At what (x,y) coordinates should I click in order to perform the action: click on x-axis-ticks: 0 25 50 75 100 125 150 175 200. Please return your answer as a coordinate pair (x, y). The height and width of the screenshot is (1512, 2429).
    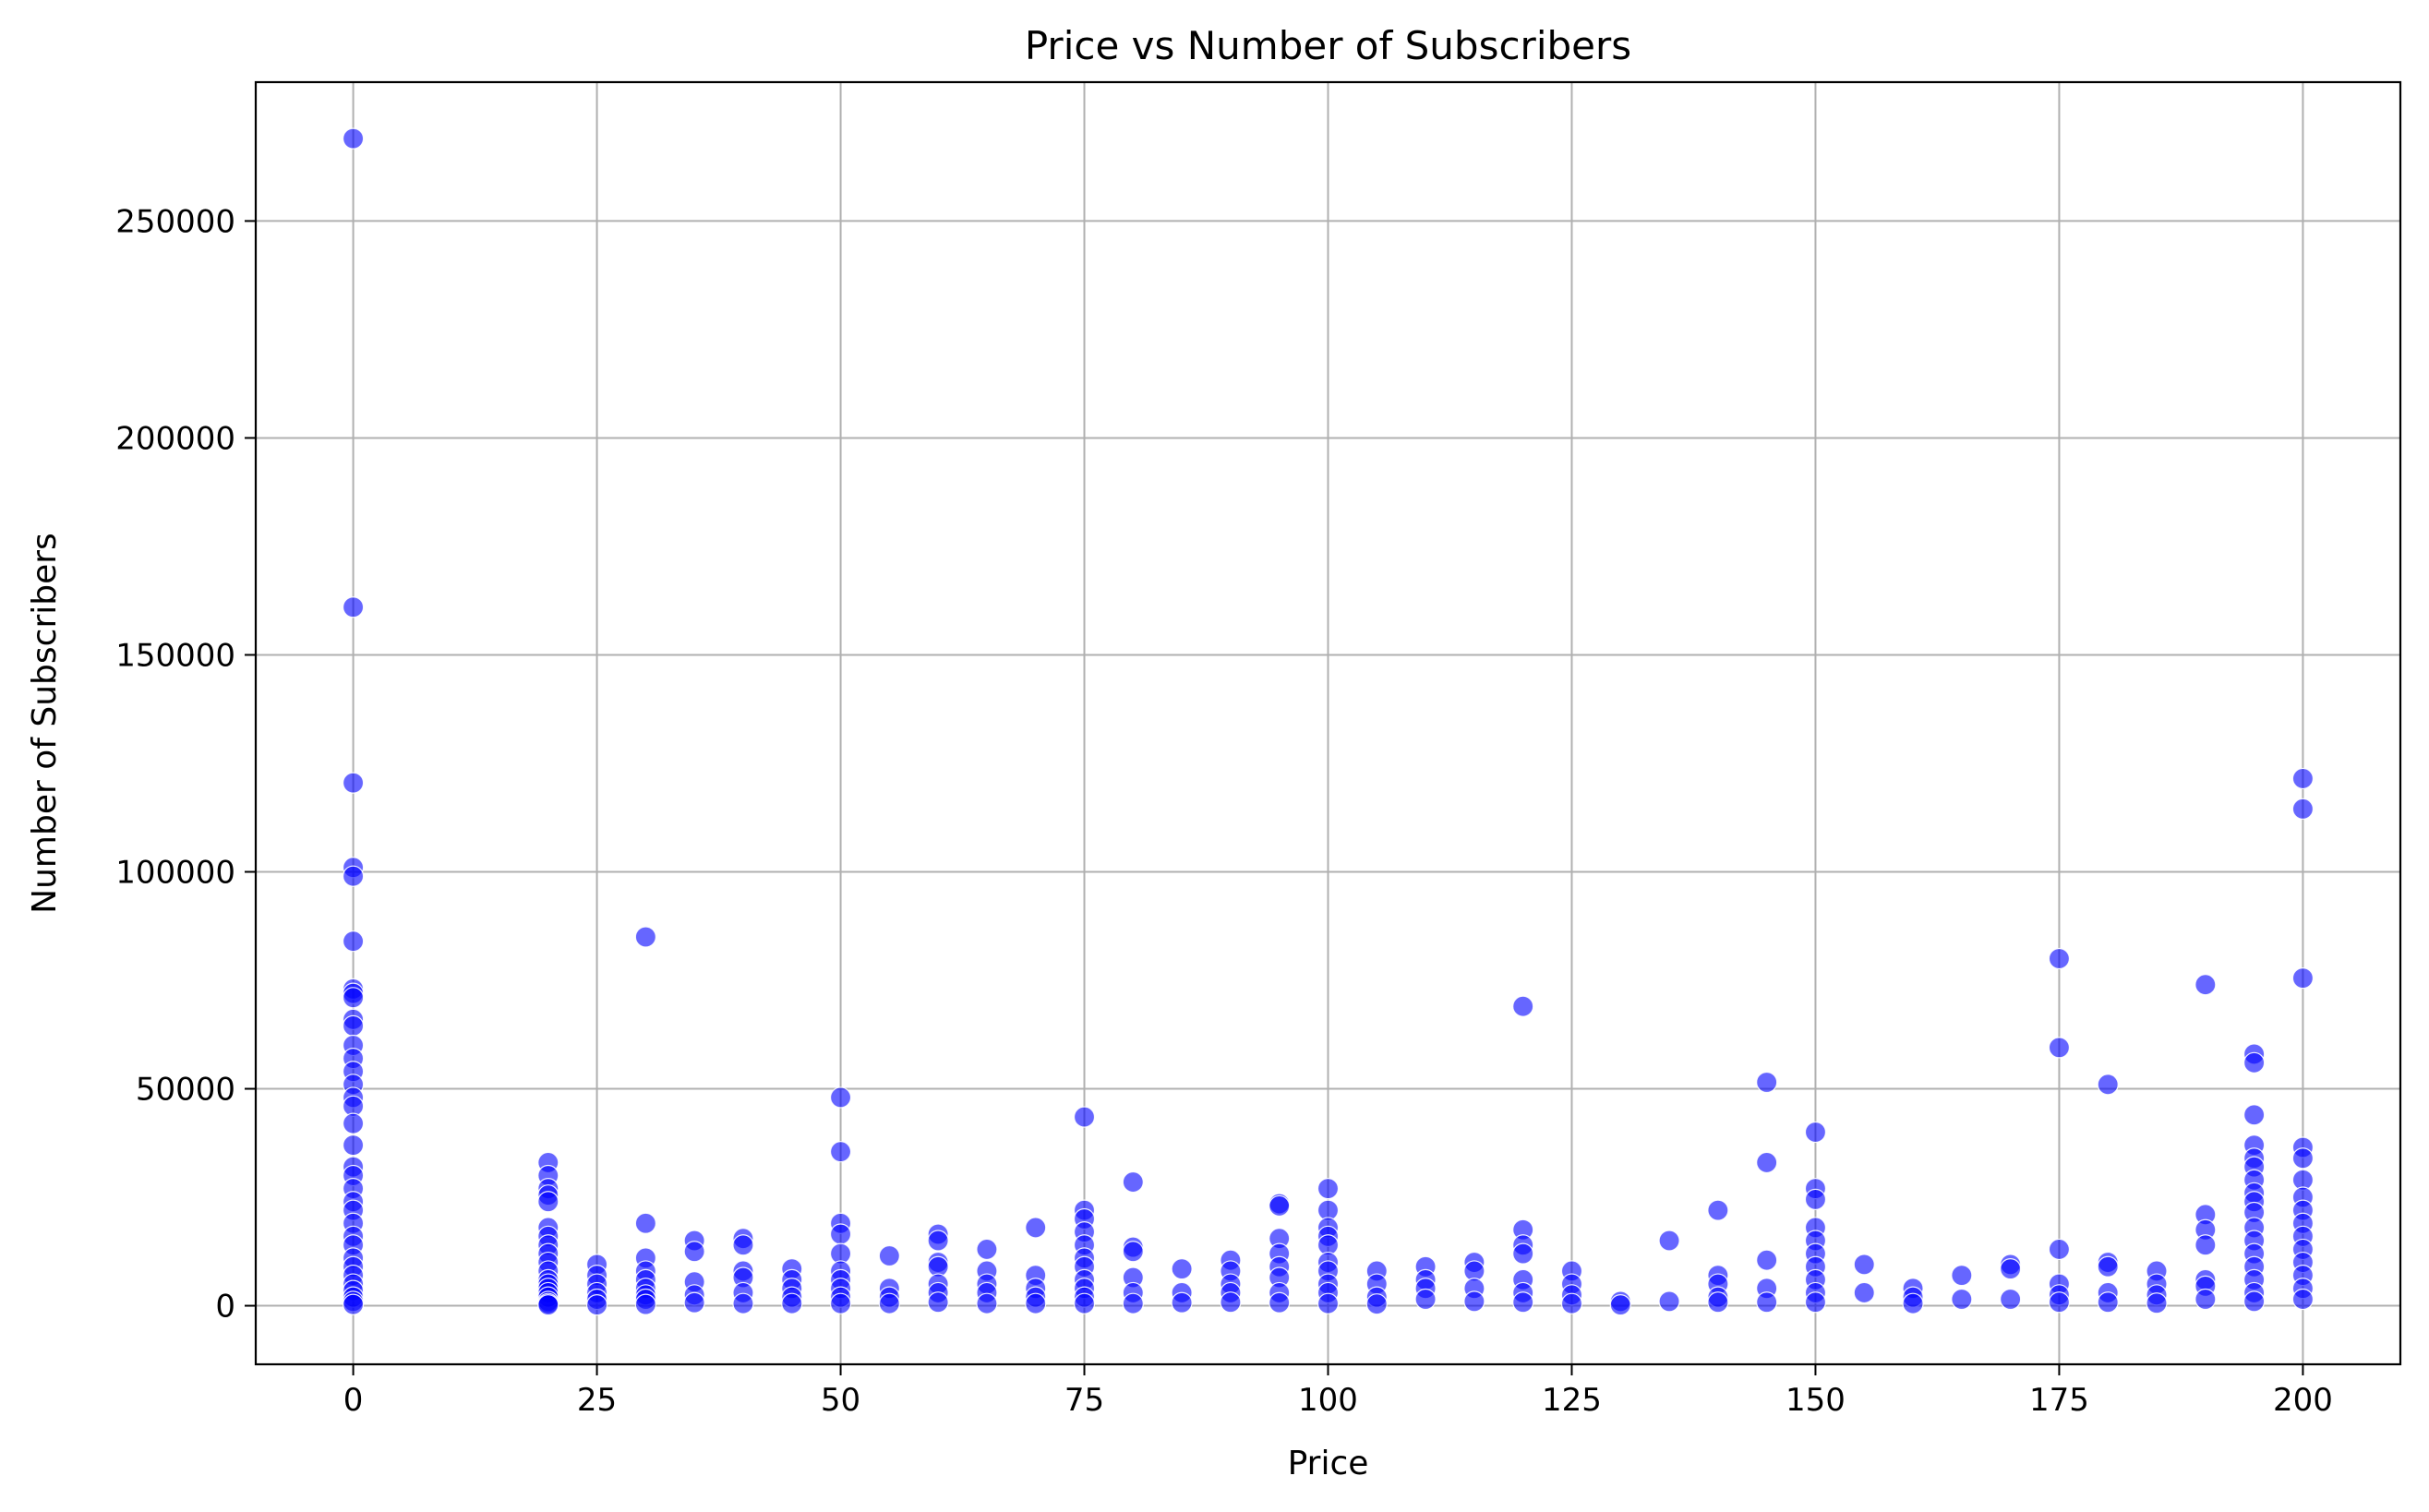
    Looking at the image, I should click on (1338, 1391).